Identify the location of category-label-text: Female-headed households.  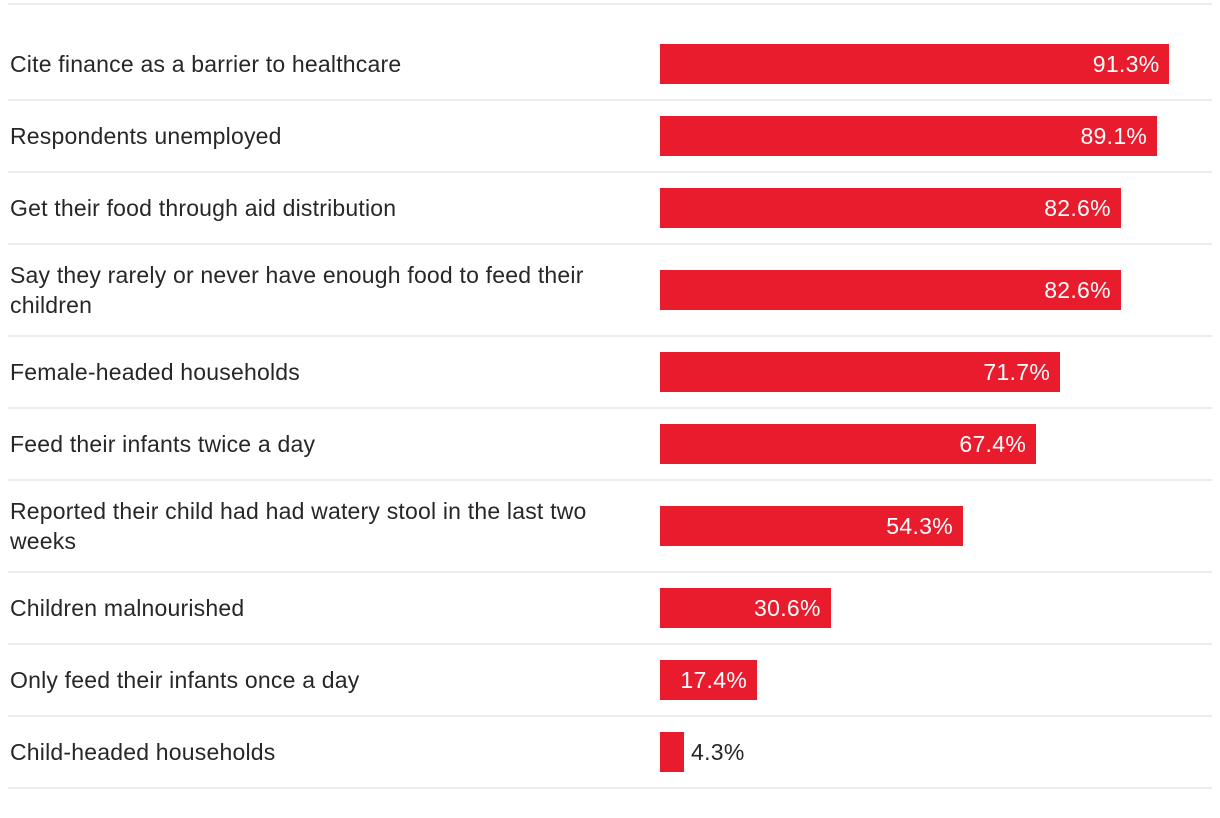
(155, 372).